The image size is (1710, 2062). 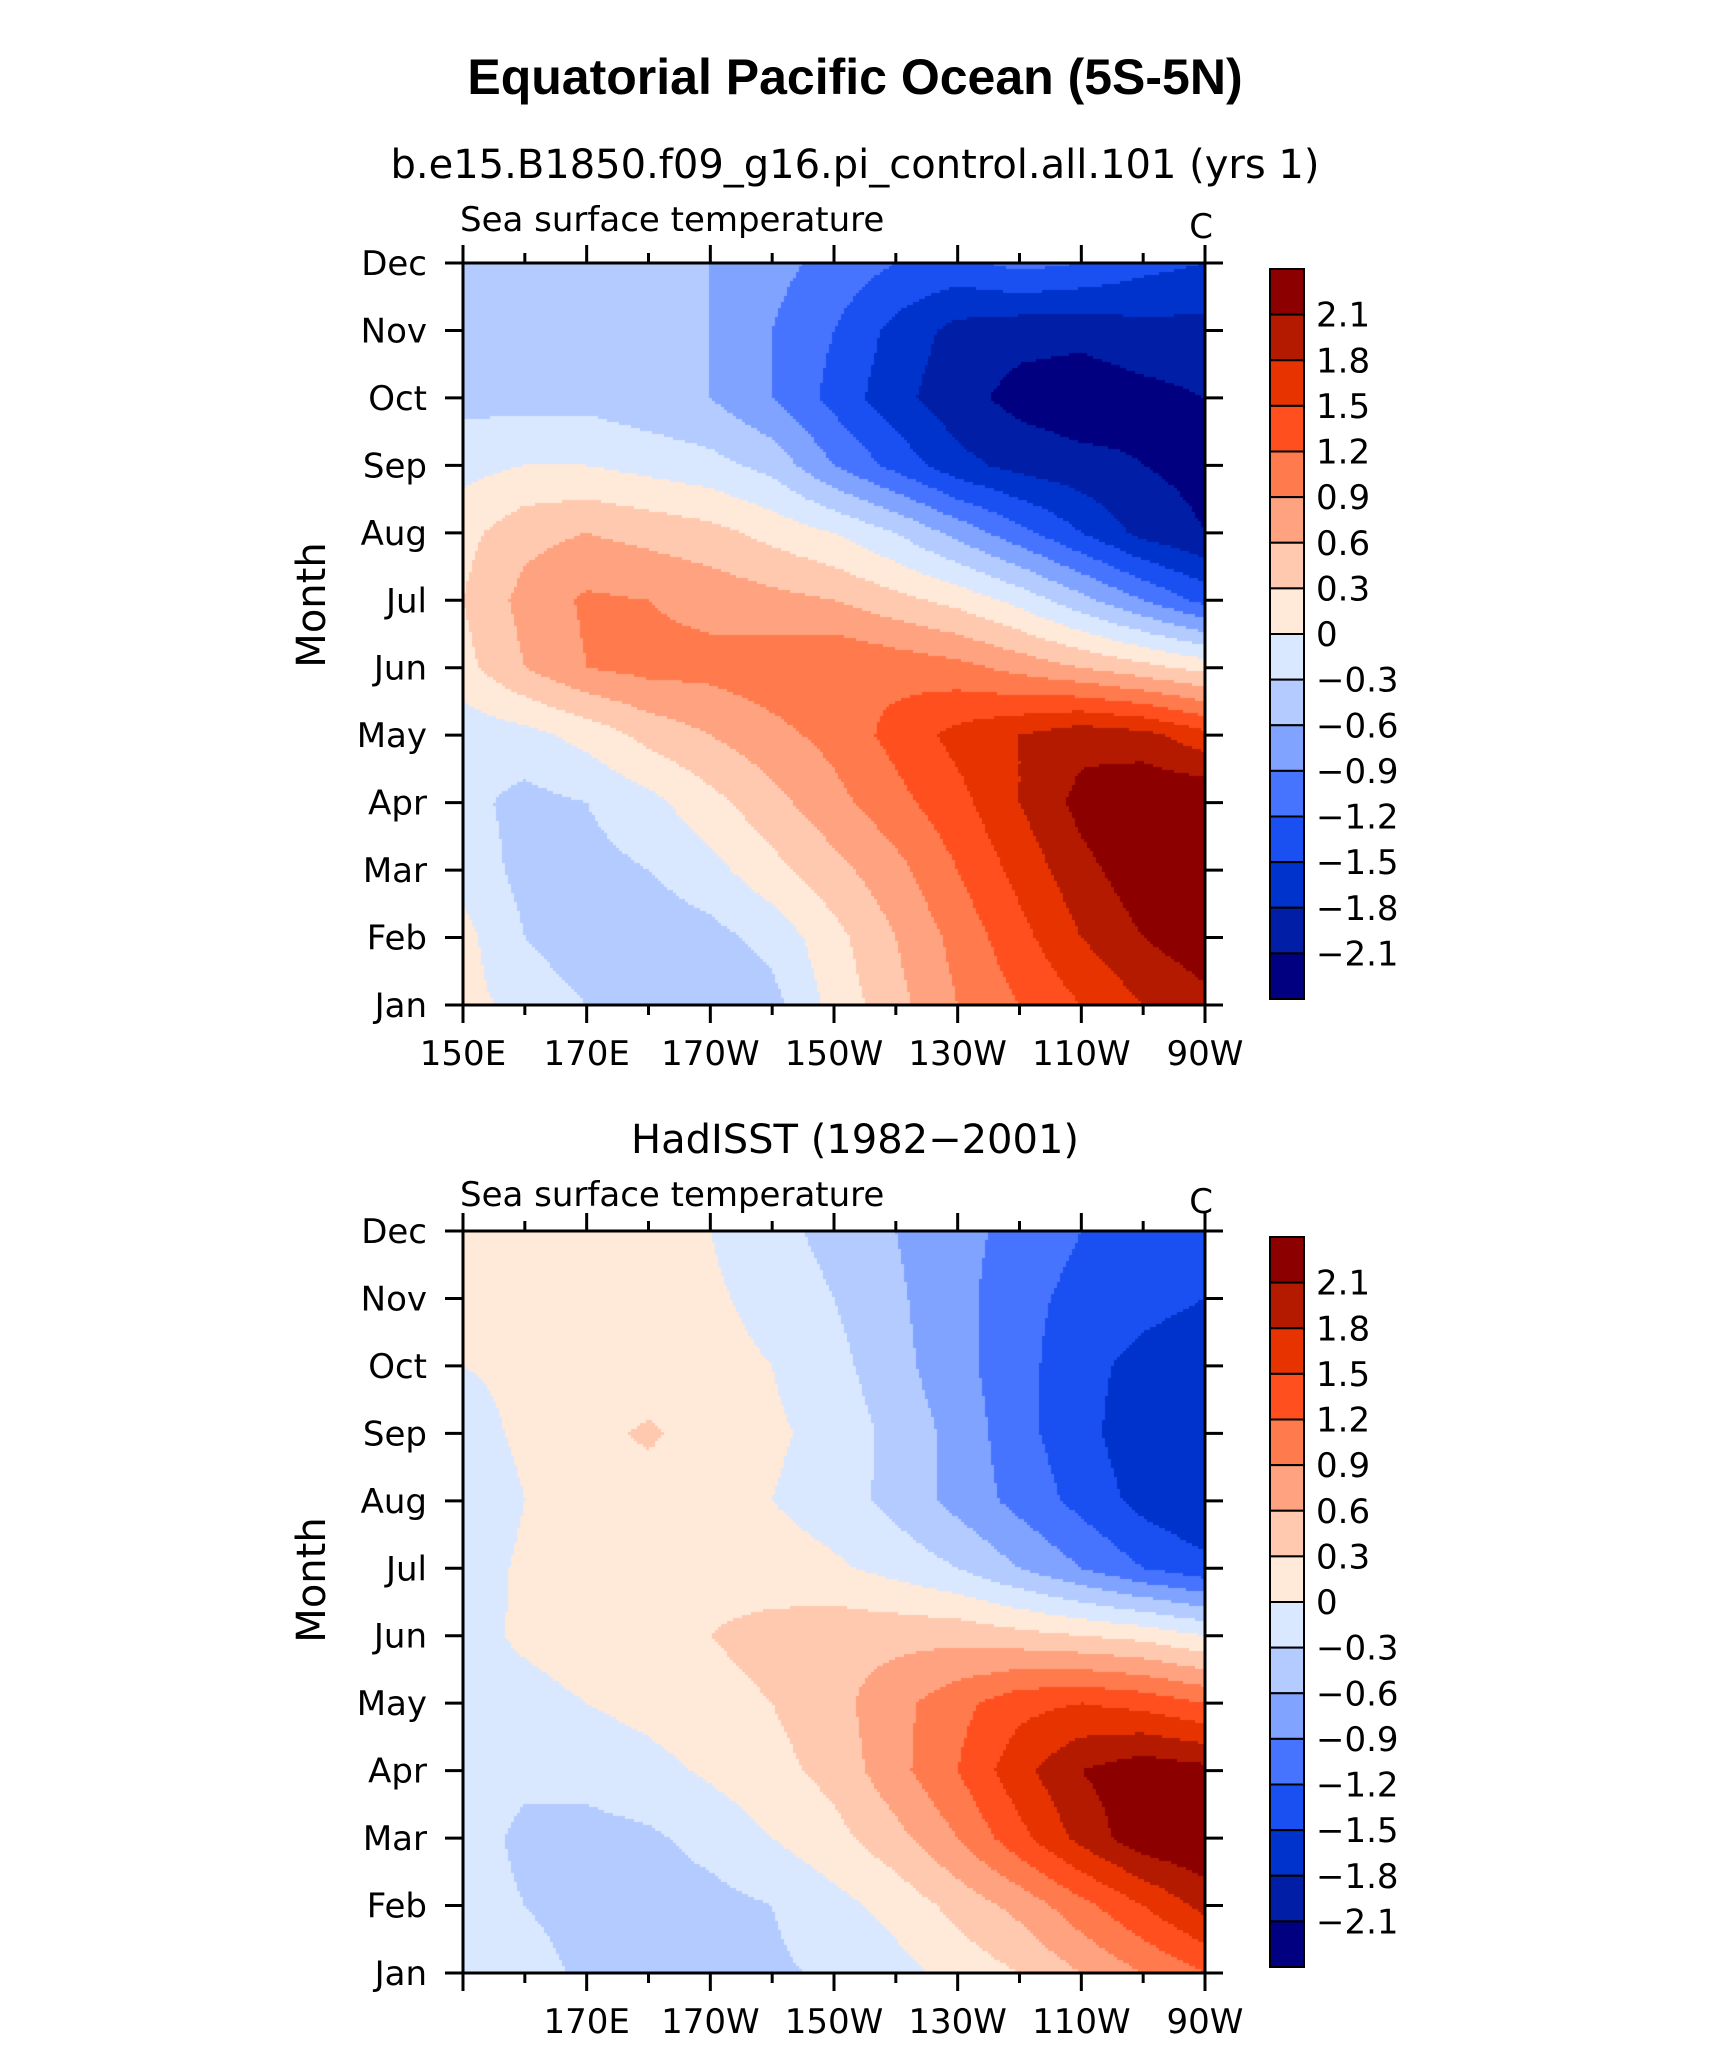 What do you see at coordinates (893, 2022) in the screenshot?
I see `x-tick-labels: 170E 170W 150W 130W 110W 90W` at bounding box center [893, 2022].